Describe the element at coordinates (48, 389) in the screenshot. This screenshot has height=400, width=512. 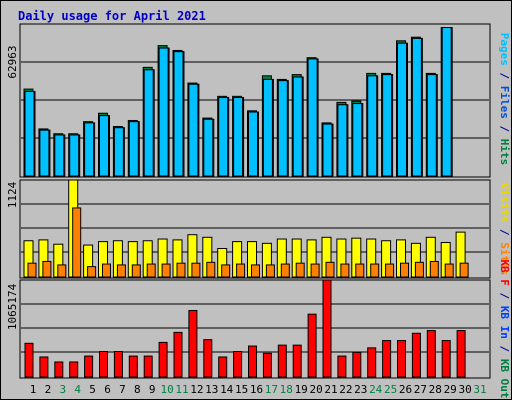
I see `x-tick-label: 2` at that location.